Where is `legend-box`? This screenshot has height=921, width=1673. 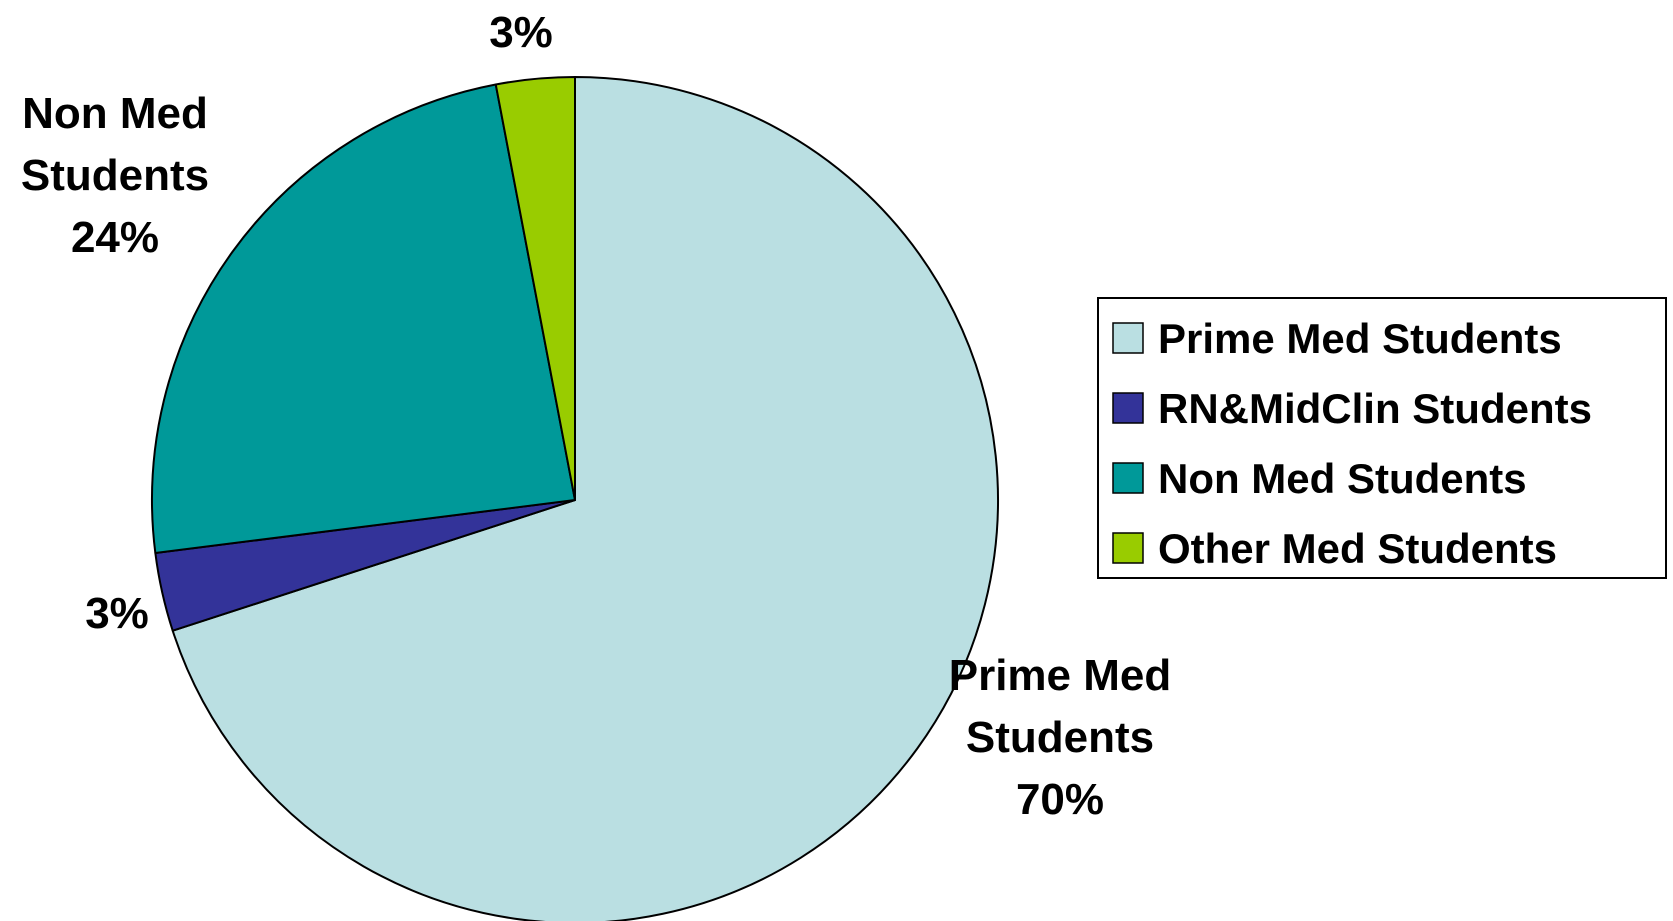
legend-box is located at coordinates (1382, 438).